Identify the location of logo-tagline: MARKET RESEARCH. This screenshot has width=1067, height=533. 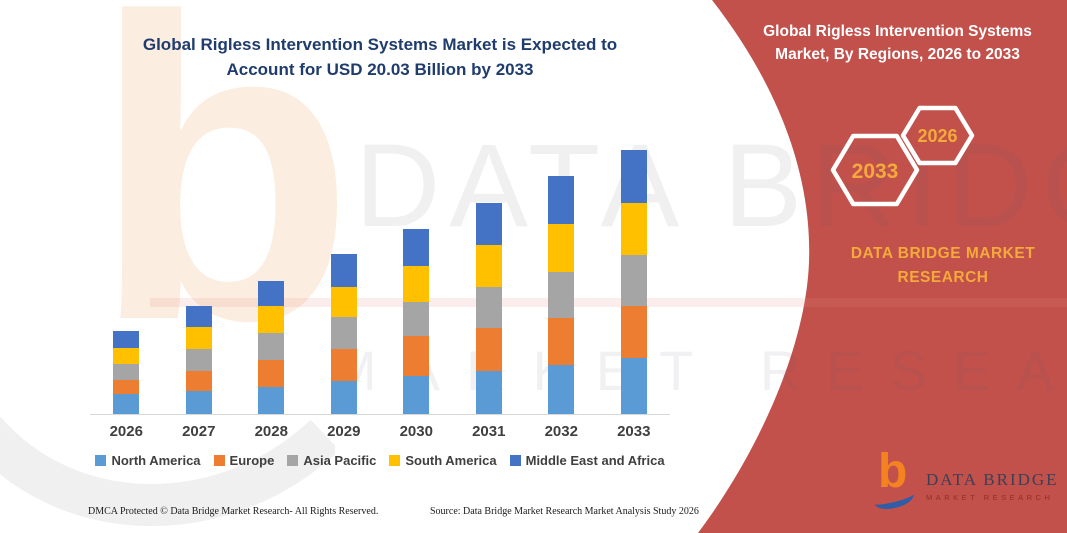
(990, 497).